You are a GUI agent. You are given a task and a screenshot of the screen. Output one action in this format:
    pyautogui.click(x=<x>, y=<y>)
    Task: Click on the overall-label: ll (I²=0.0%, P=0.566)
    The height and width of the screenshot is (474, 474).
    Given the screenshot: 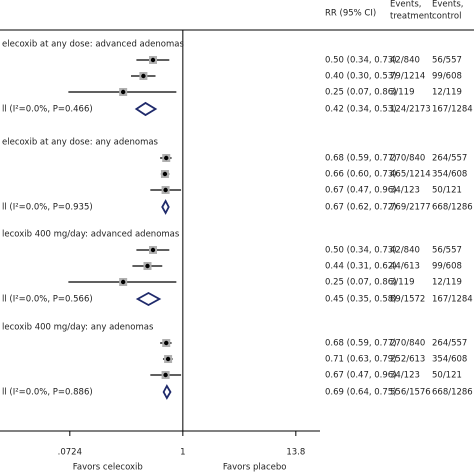 What is the action you would take?
    pyautogui.click(x=47, y=300)
    